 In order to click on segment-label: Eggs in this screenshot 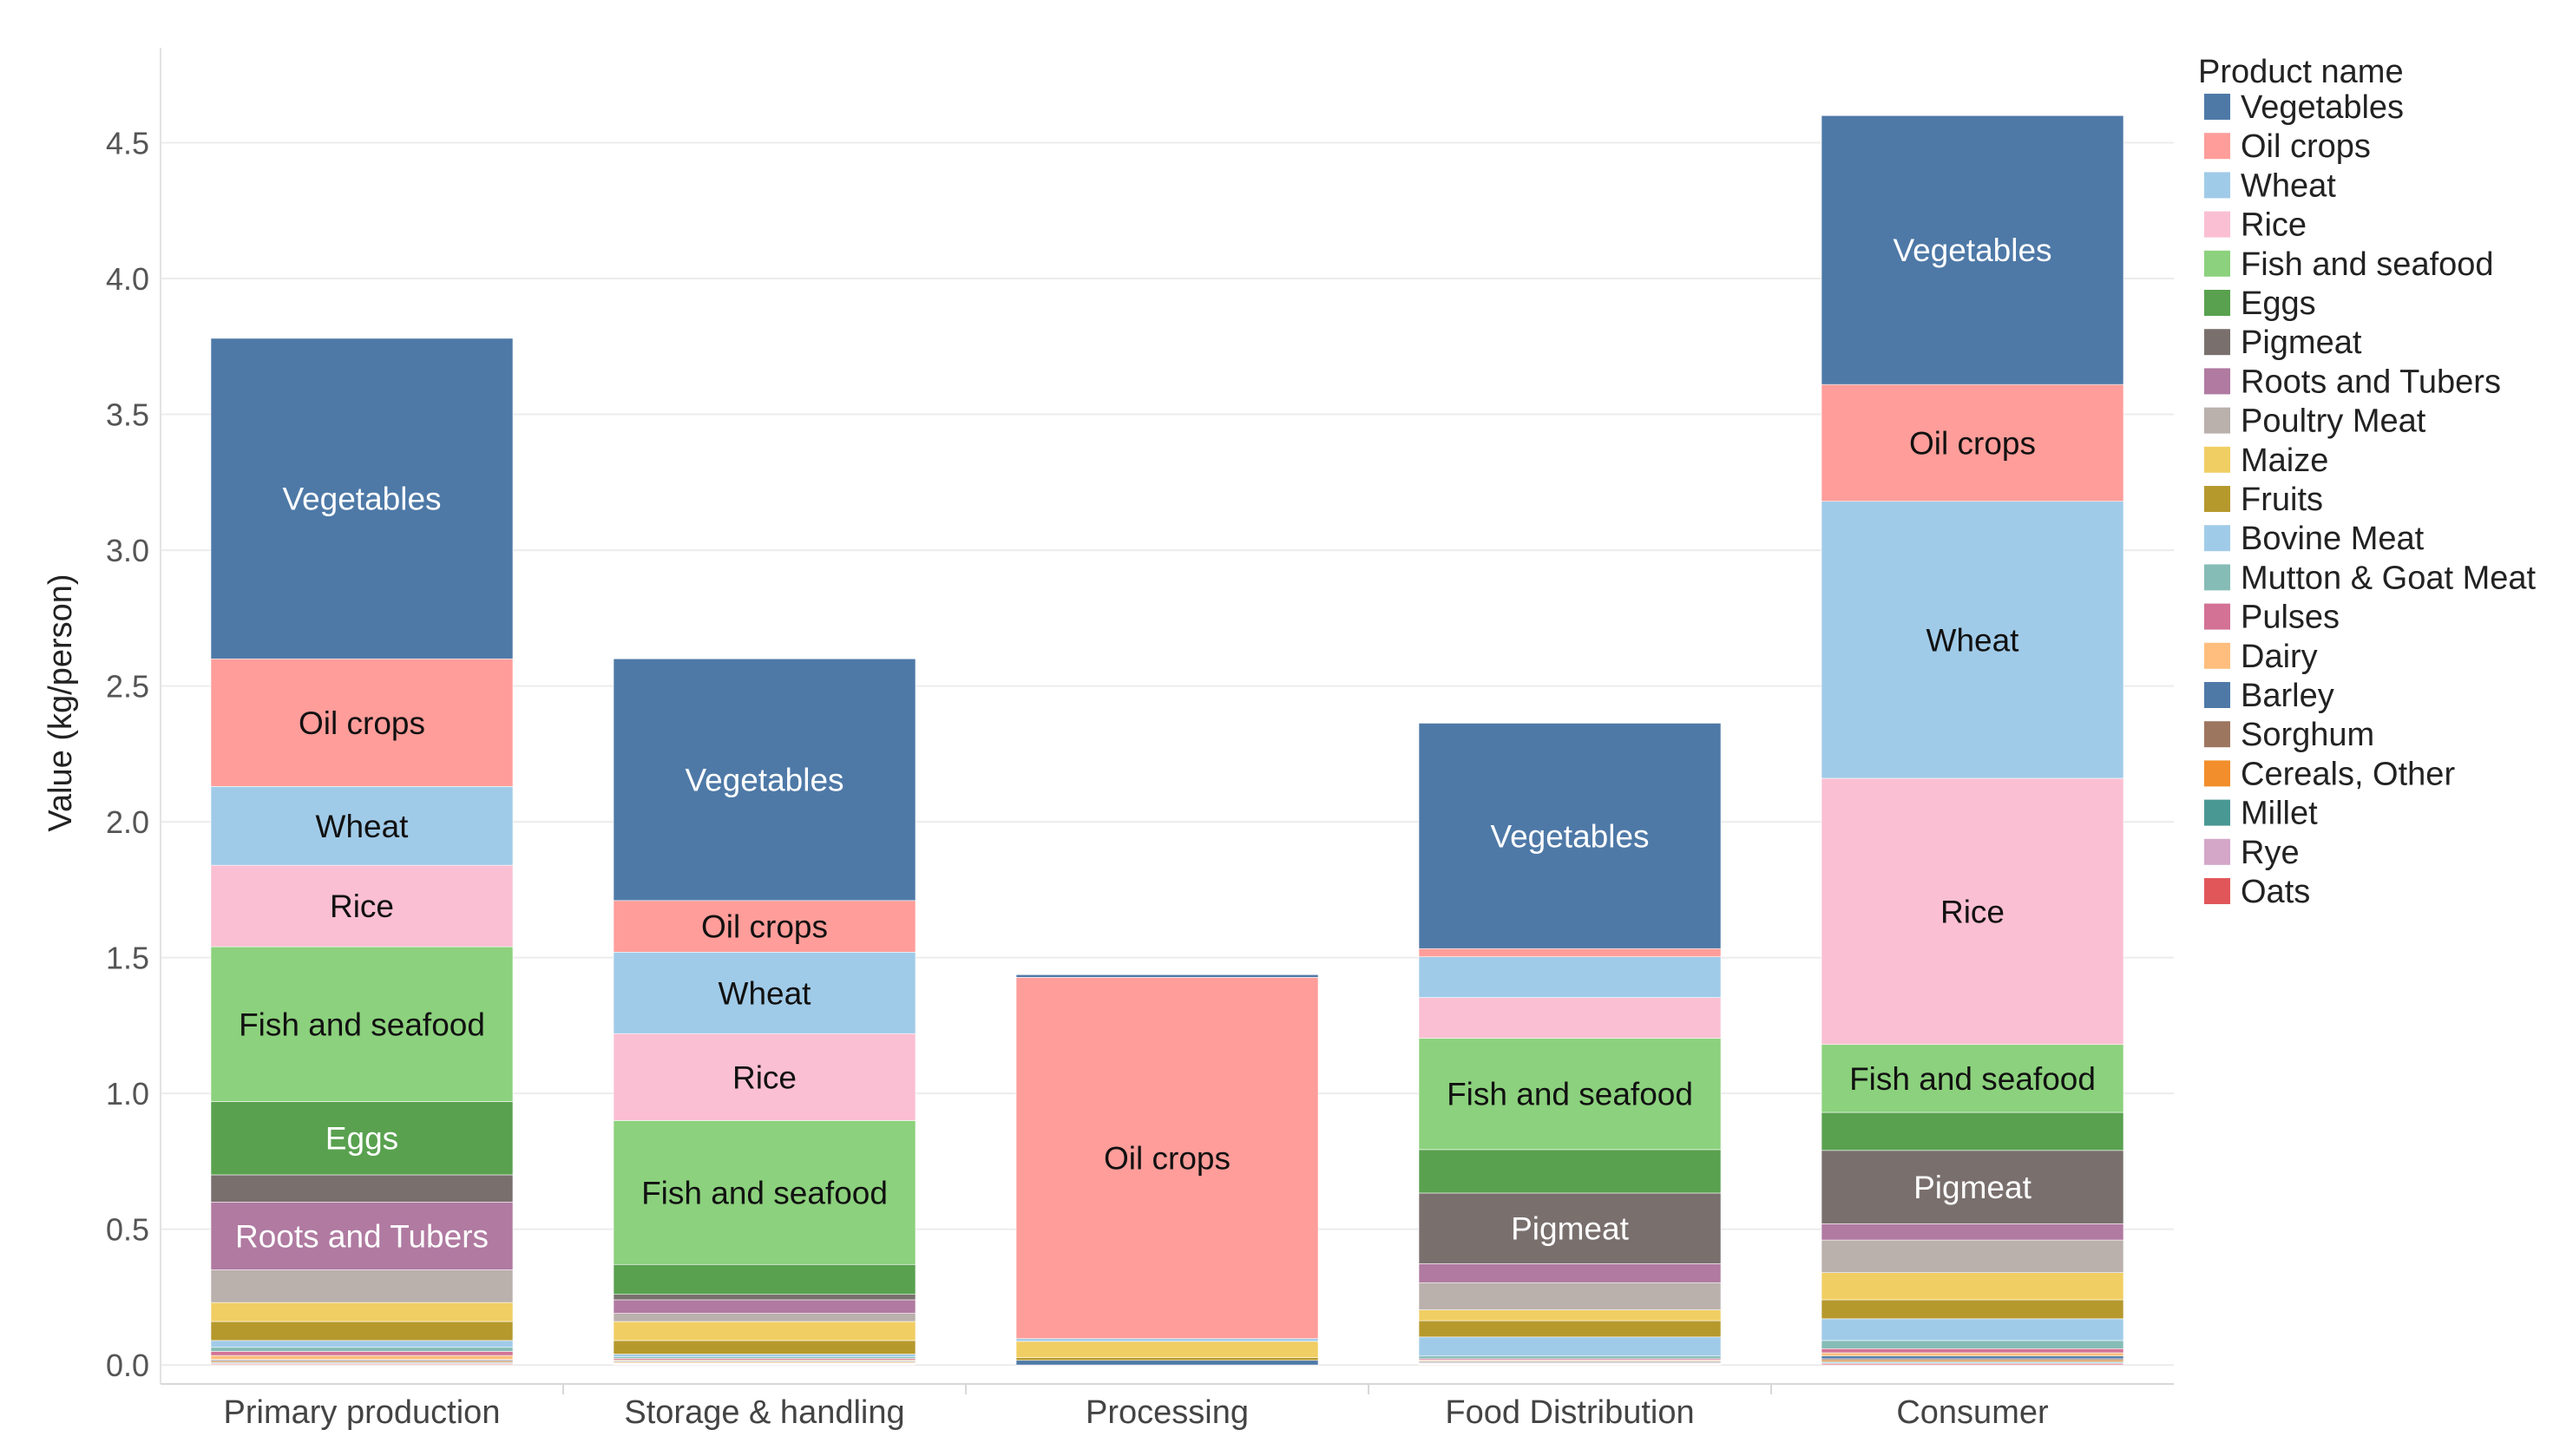, I will do `click(361, 1139)`.